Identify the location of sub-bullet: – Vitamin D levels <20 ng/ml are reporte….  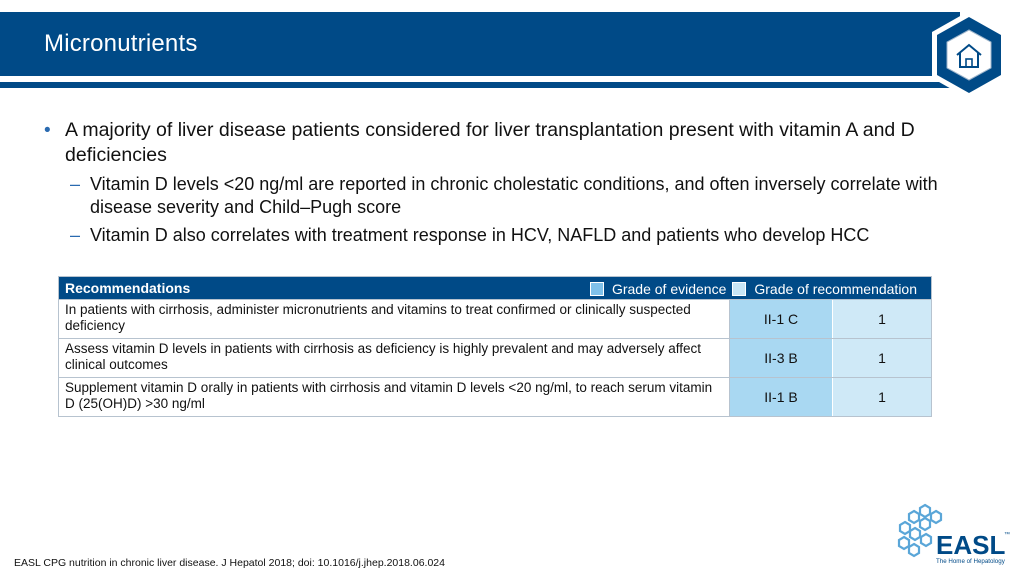
(509, 196).